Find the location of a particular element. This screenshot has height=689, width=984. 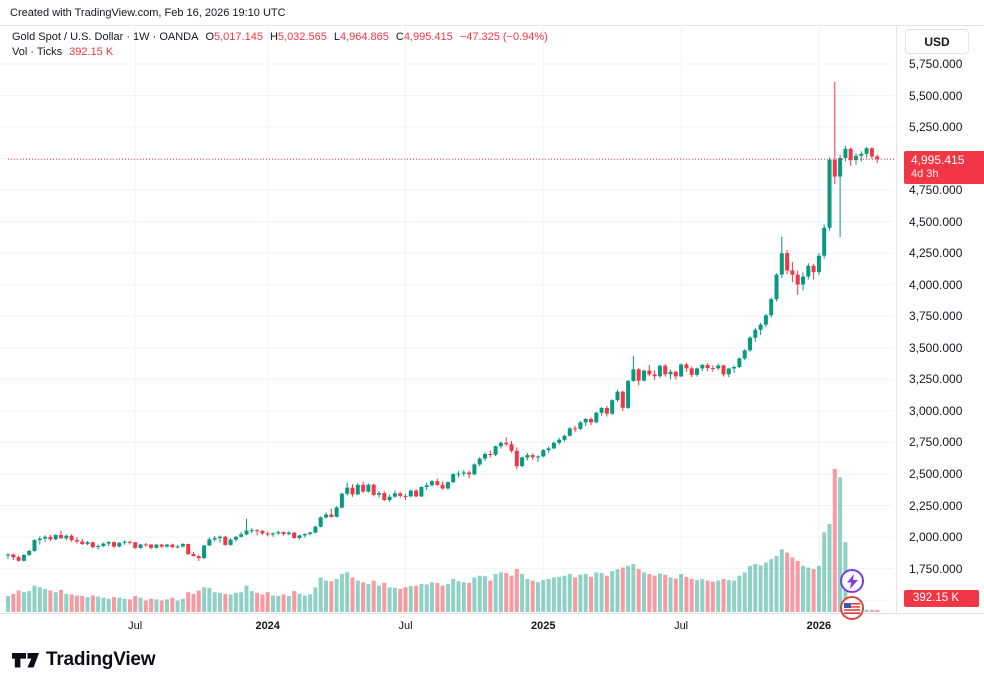

us-flag-icon is located at coordinates (852, 608).